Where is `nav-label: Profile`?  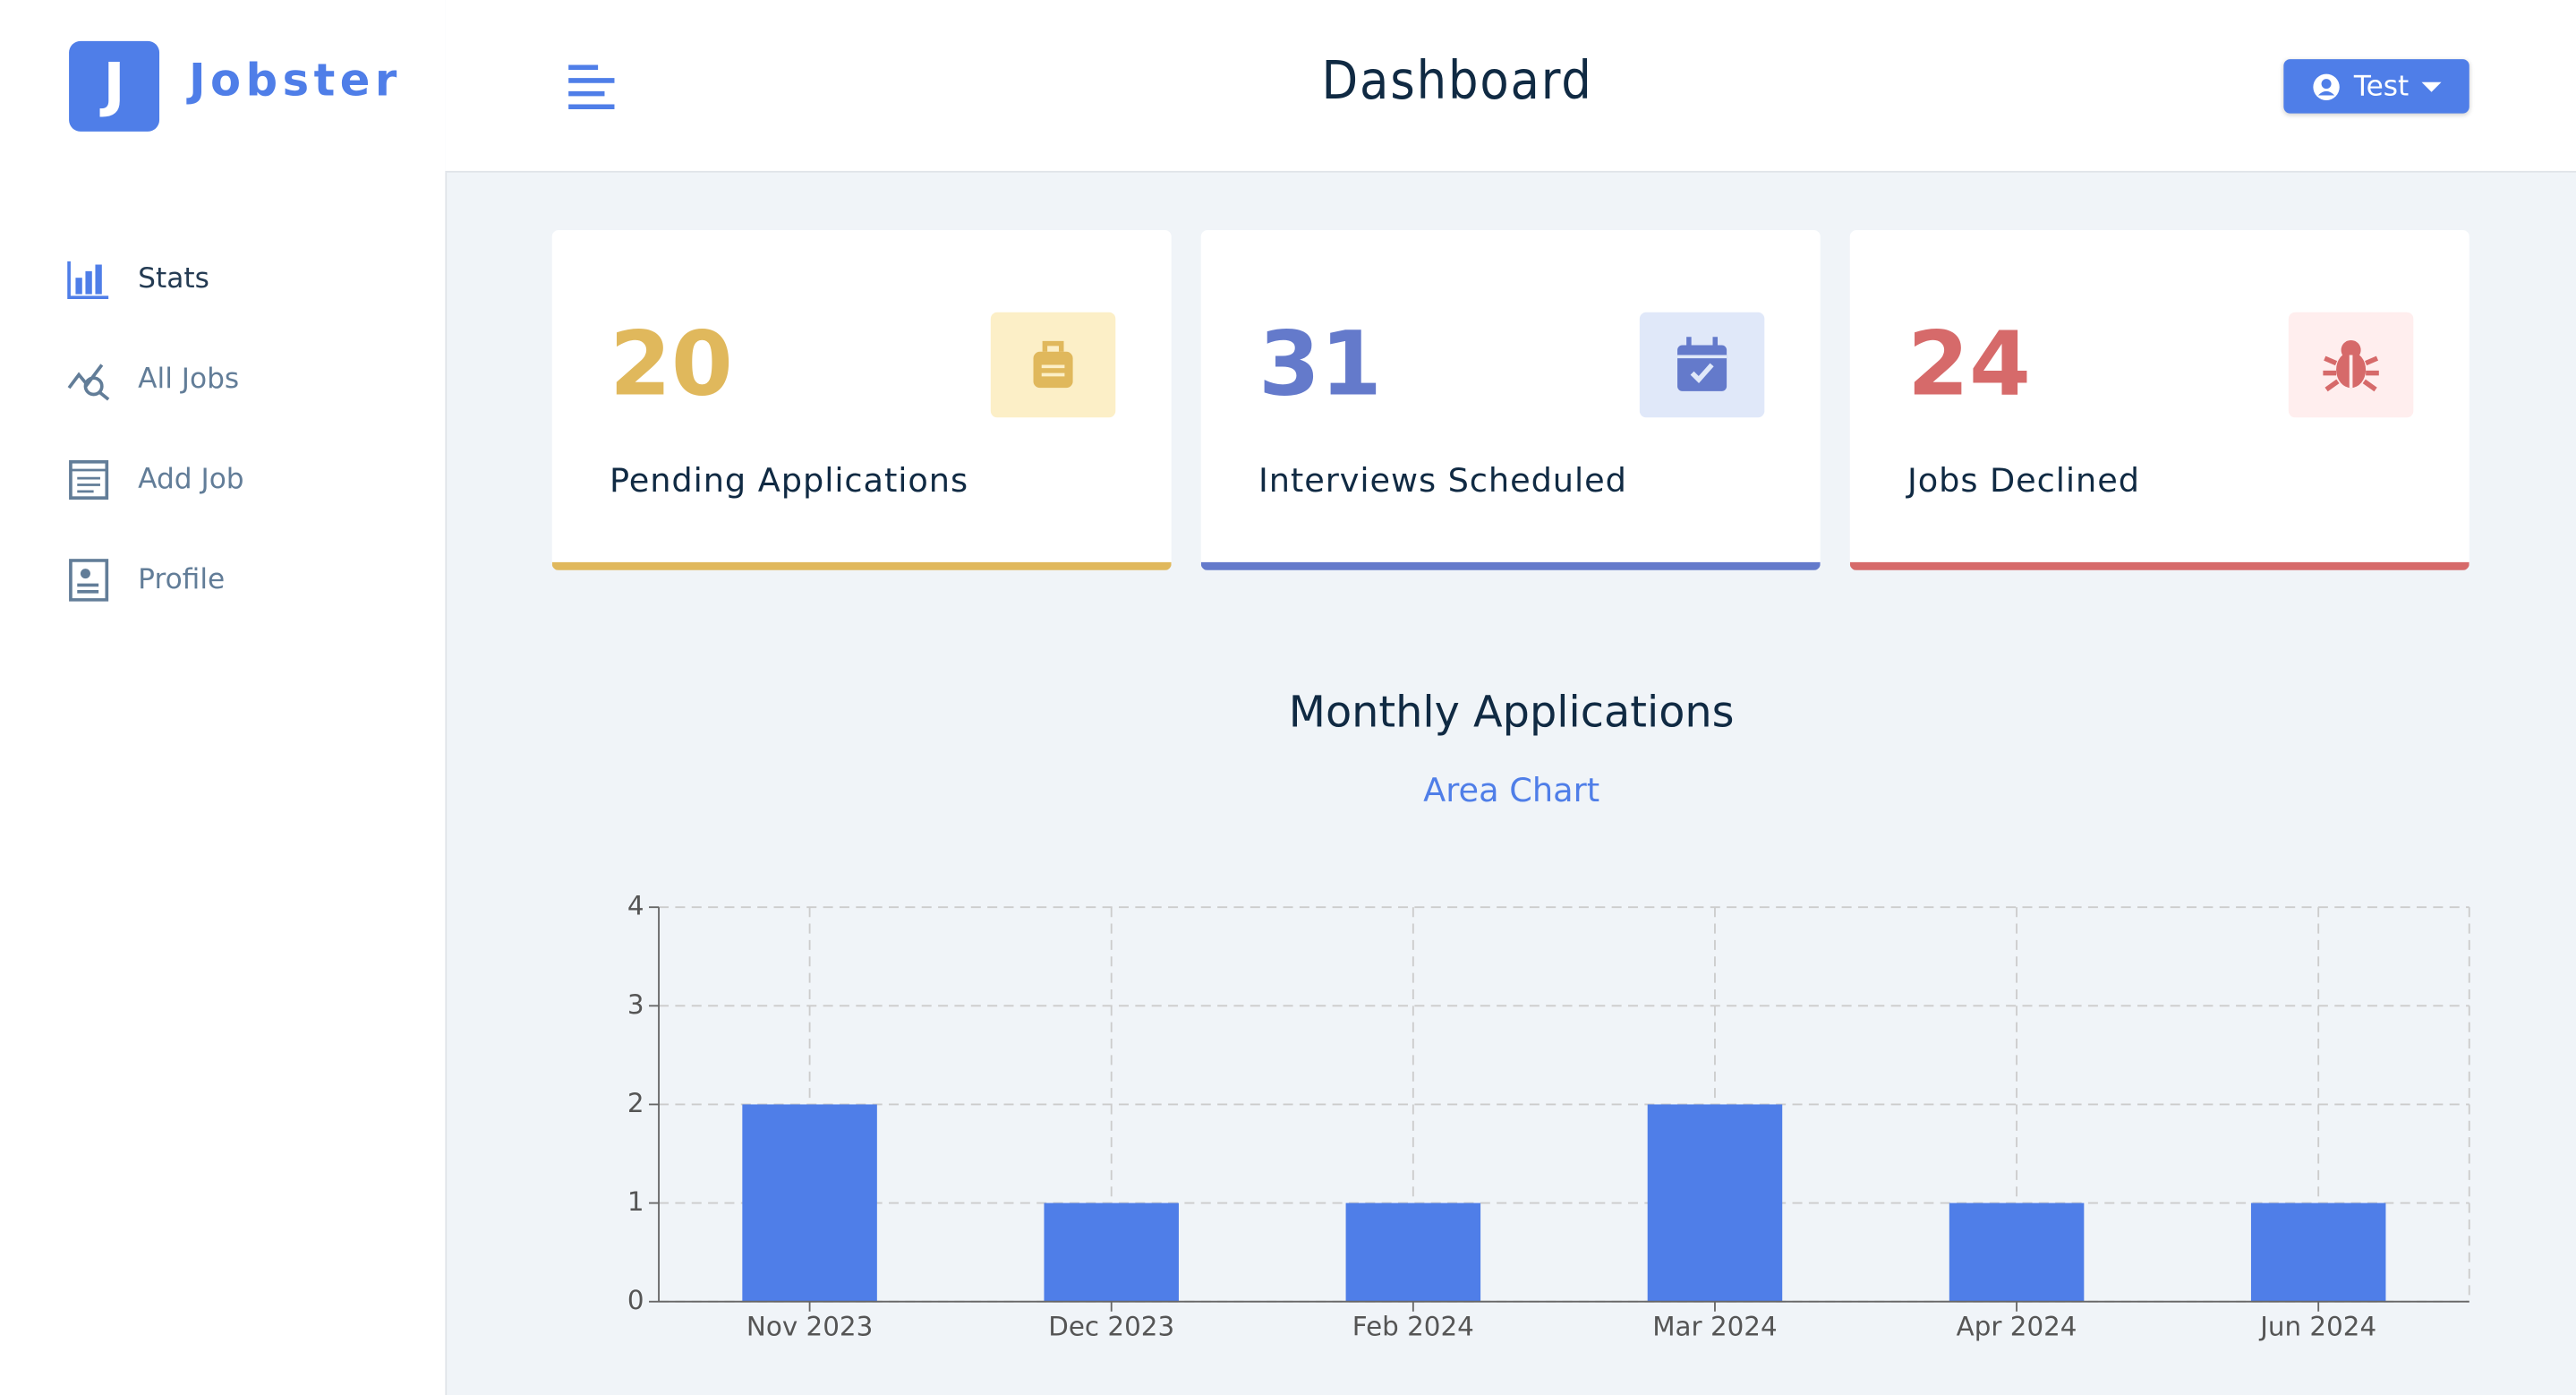 nav-label: Profile is located at coordinates (182, 580).